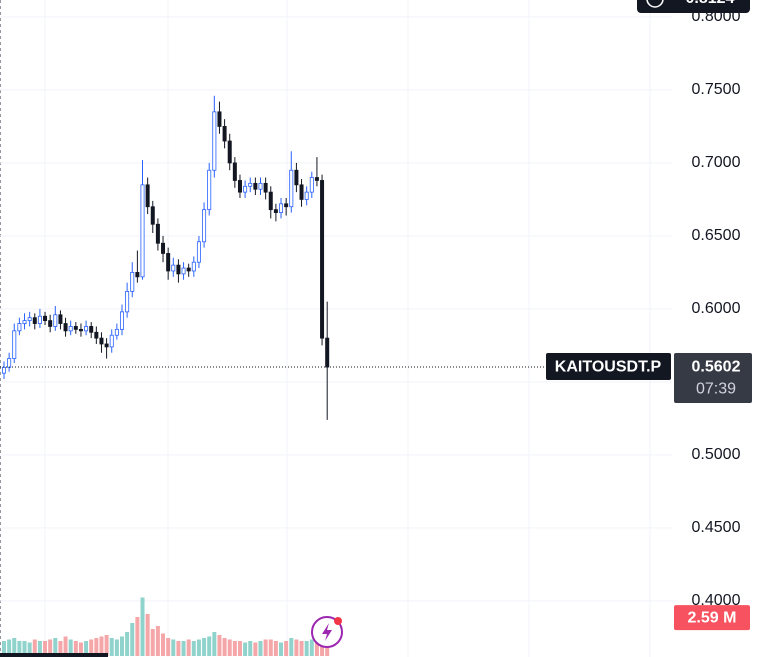  Describe the element at coordinates (327, 632) in the screenshot. I see `lightning-button` at that location.